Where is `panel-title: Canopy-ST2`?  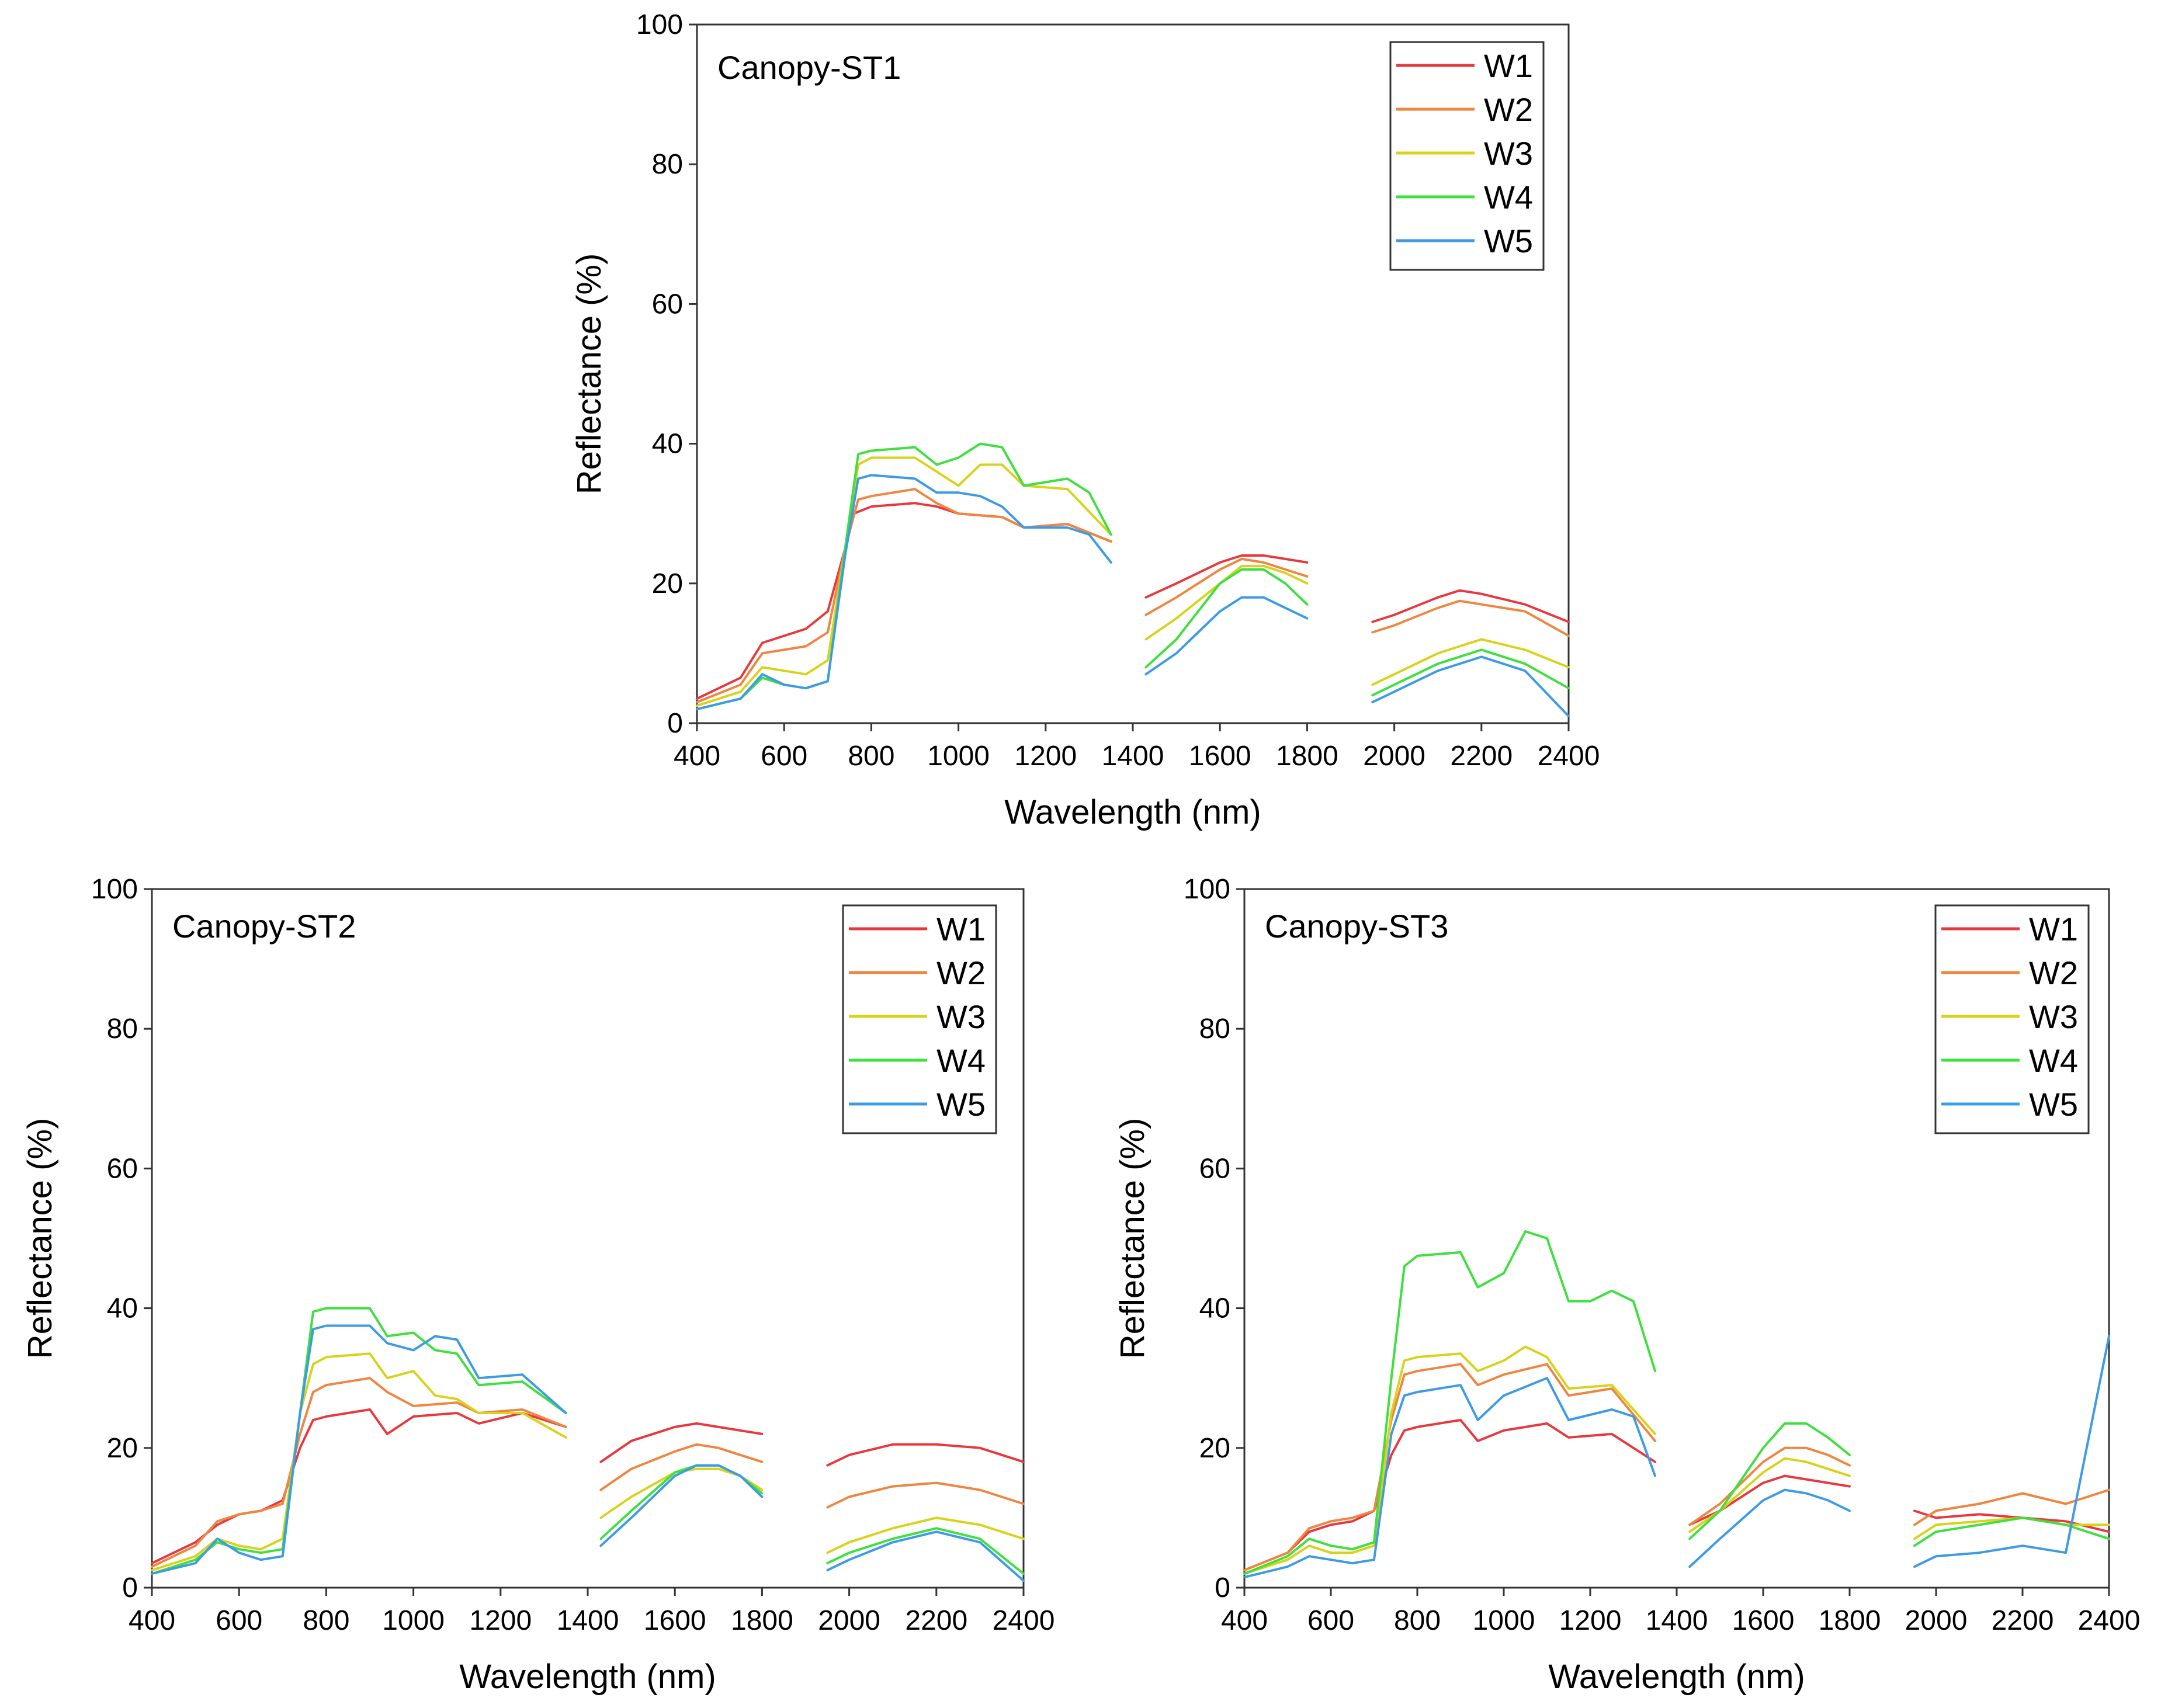 panel-title: Canopy-ST2 is located at coordinates (264, 926).